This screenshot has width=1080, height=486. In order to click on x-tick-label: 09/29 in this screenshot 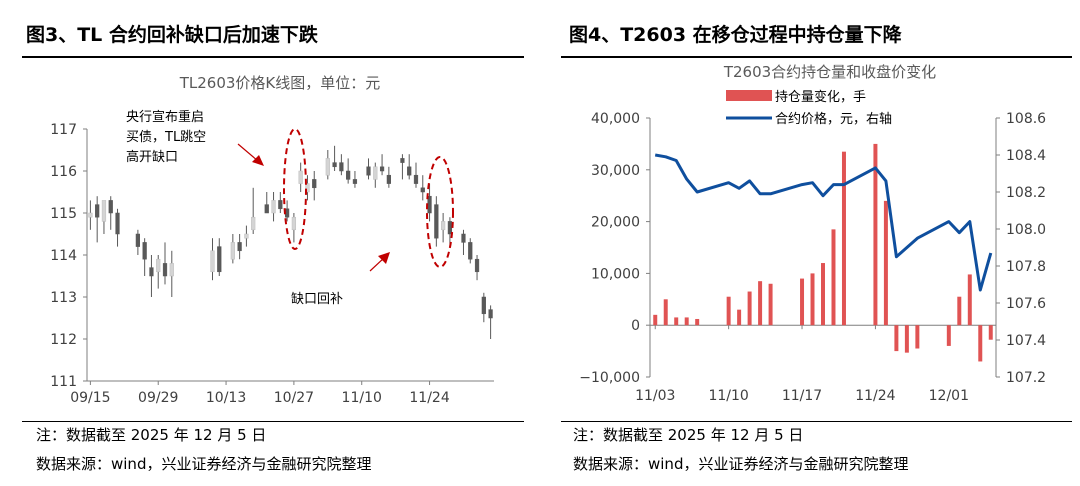, I will do `click(158, 398)`.